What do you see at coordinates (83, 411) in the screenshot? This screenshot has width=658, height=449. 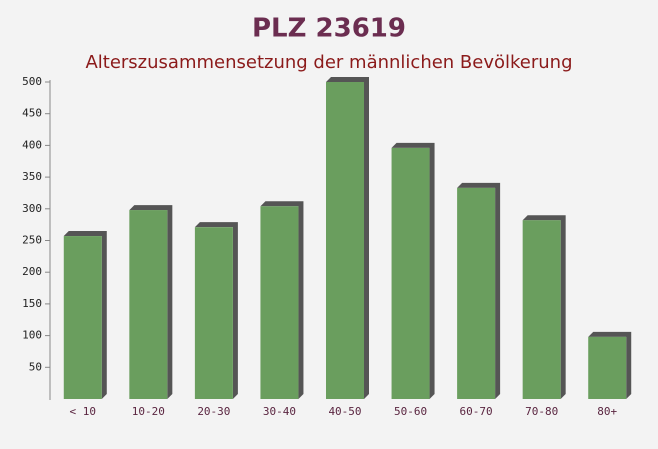 I see `x-tick-label: < 10` at bounding box center [83, 411].